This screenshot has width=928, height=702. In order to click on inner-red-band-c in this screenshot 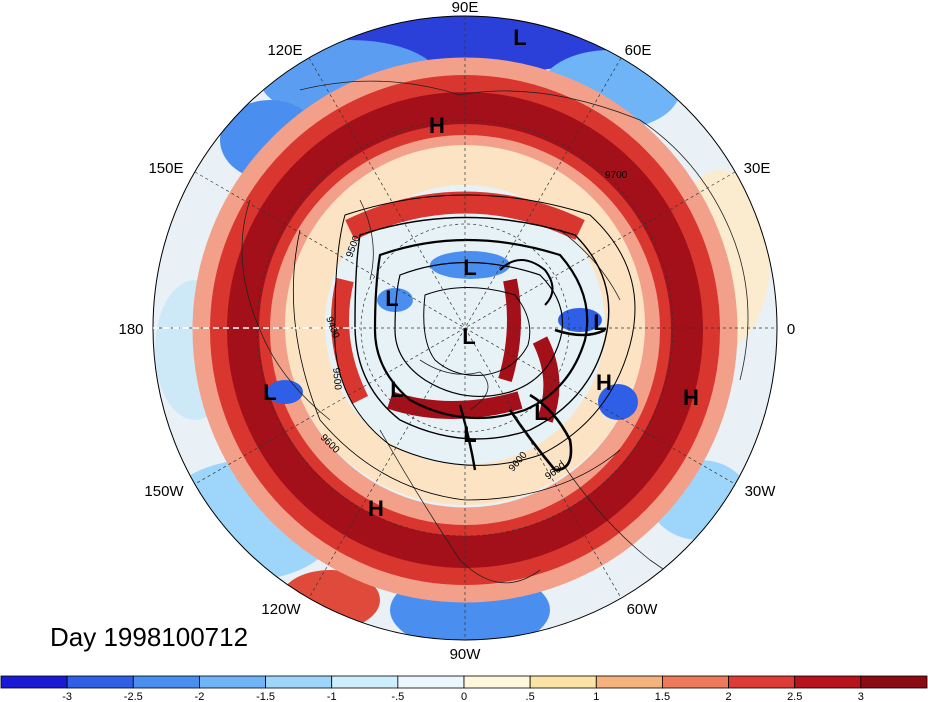, I will do `click(509, 330)`.